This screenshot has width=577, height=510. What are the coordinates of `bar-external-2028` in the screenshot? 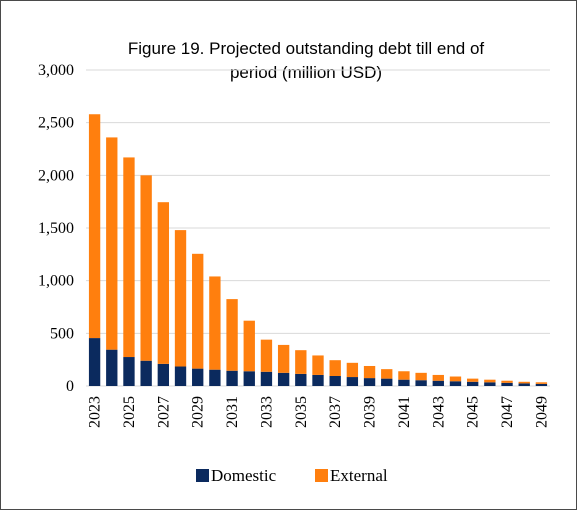 It's located at (180, 298).